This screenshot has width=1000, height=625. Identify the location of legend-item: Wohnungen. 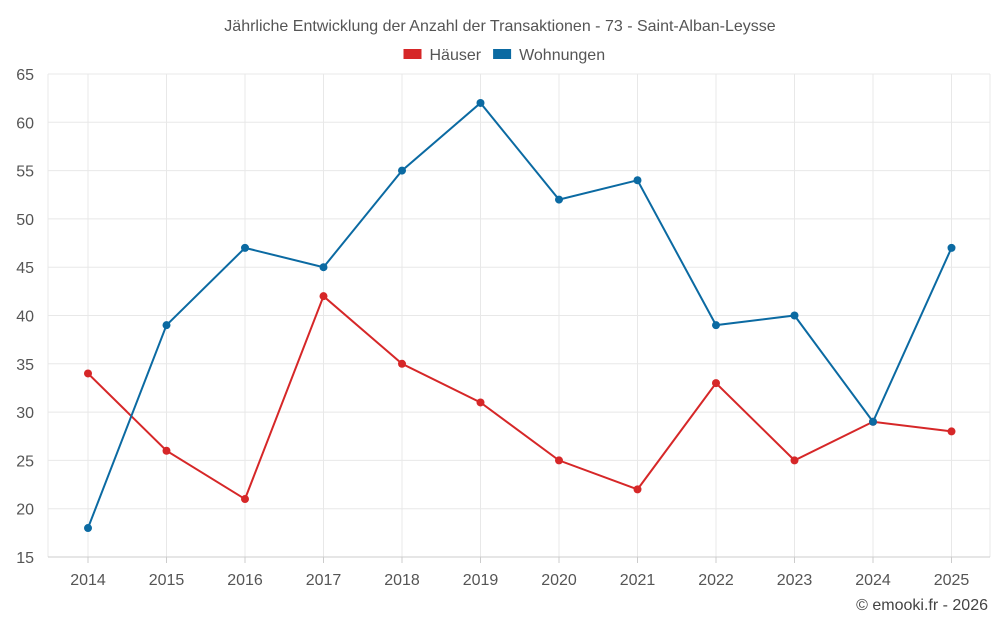
(549, 55).